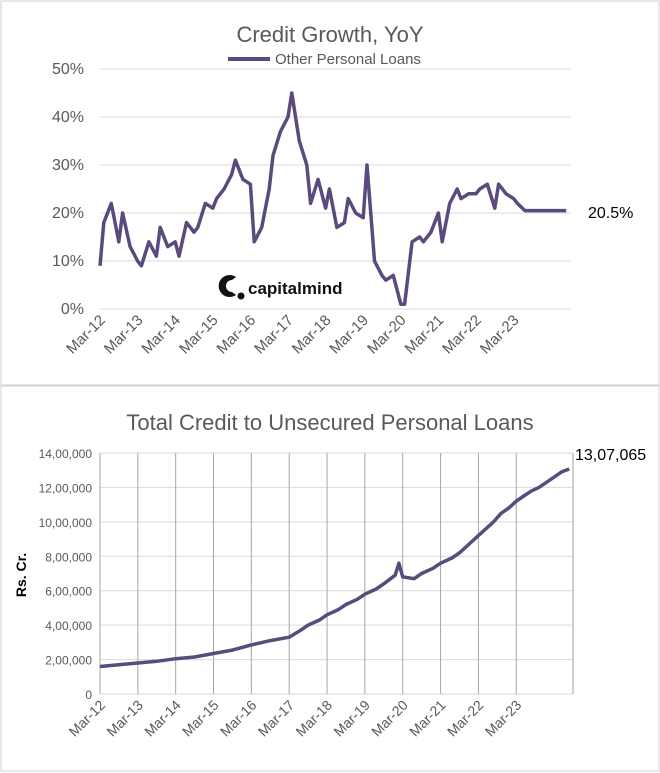 This screenshot has width=660, height=773. Describe the element at coordinates (88, 695) in the screenshot. I see `y-tick-label: 0` at that location.